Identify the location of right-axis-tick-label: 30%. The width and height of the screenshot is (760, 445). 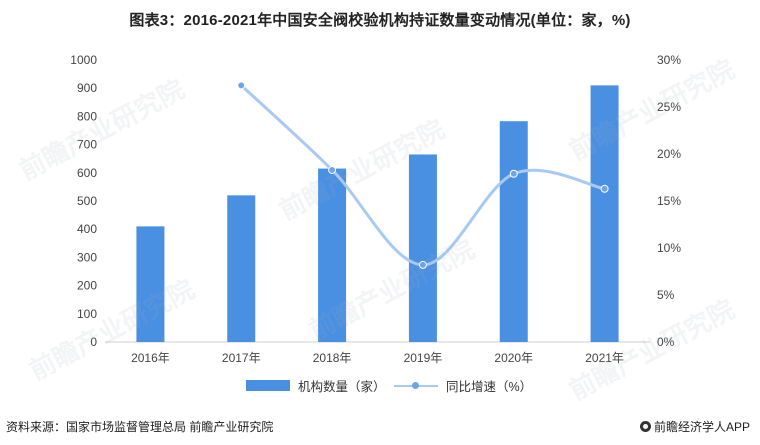
(669, 60).